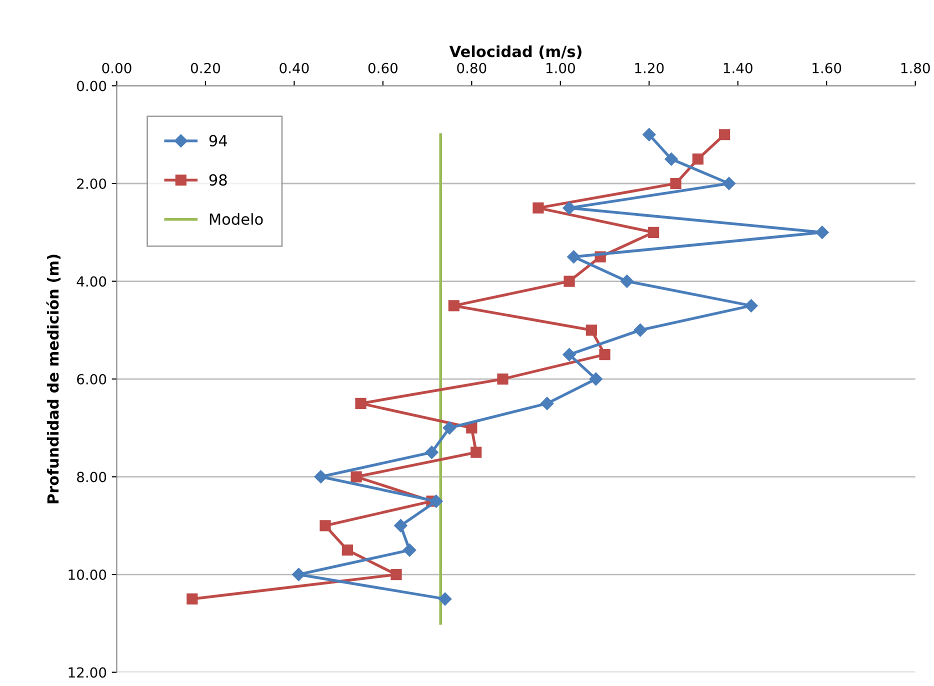 Image resolution: width=934 pixels, height=686 pixels. Describe the element at coordinates (117, 68) in the screenshot. I see `x-tick-label: 0.00` at that location.